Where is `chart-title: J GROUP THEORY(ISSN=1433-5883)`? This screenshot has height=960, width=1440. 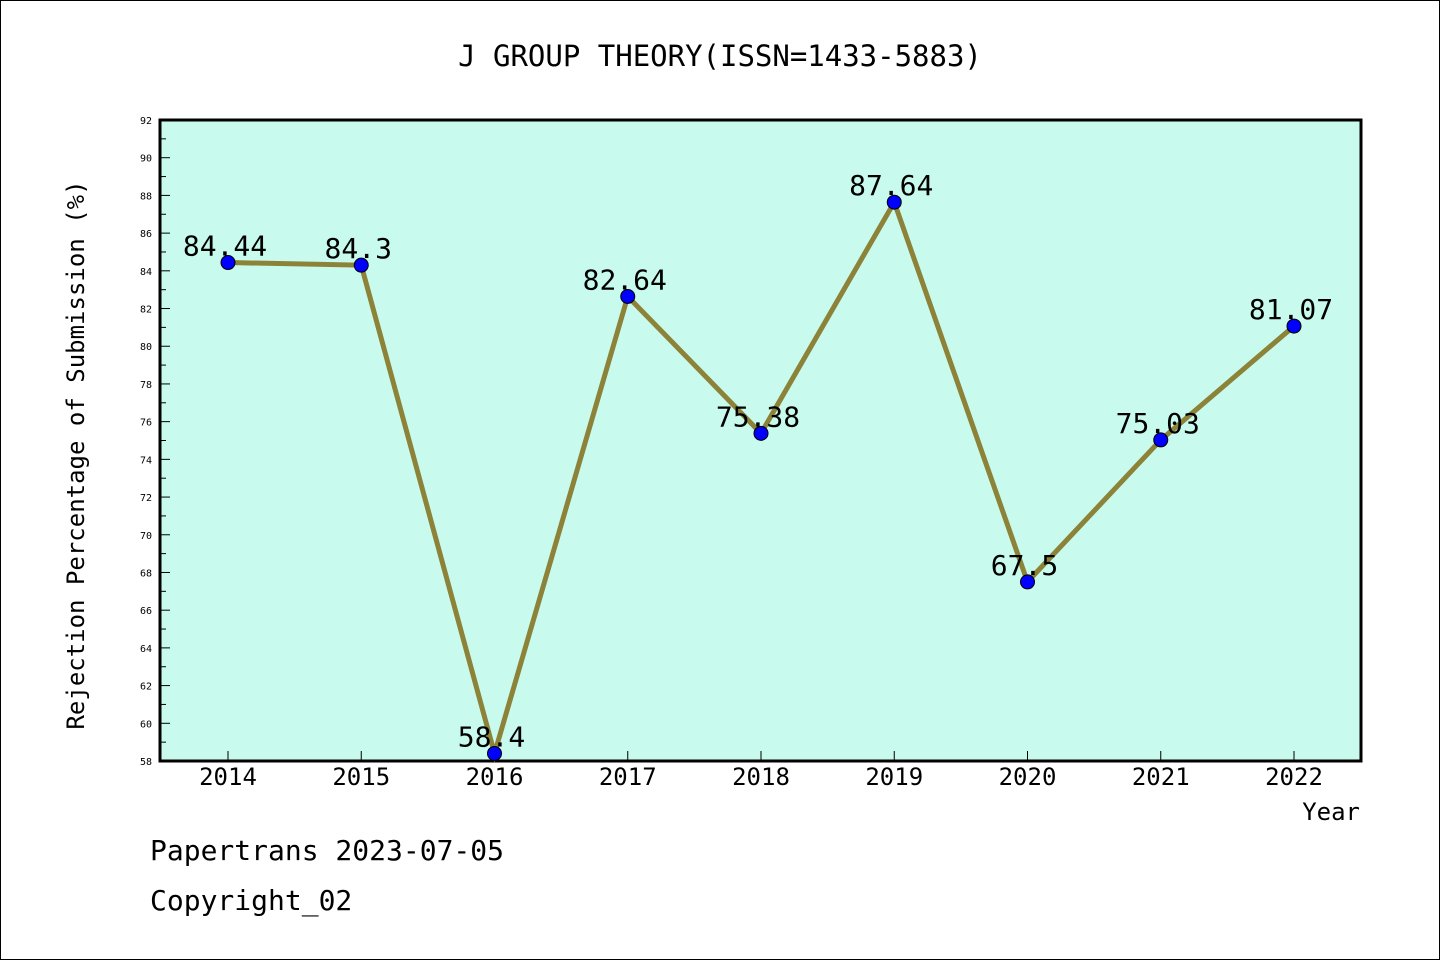
chart-title: J GROUP THEORY(ISSN=1433-5883) is located at coordinates (720, 56).